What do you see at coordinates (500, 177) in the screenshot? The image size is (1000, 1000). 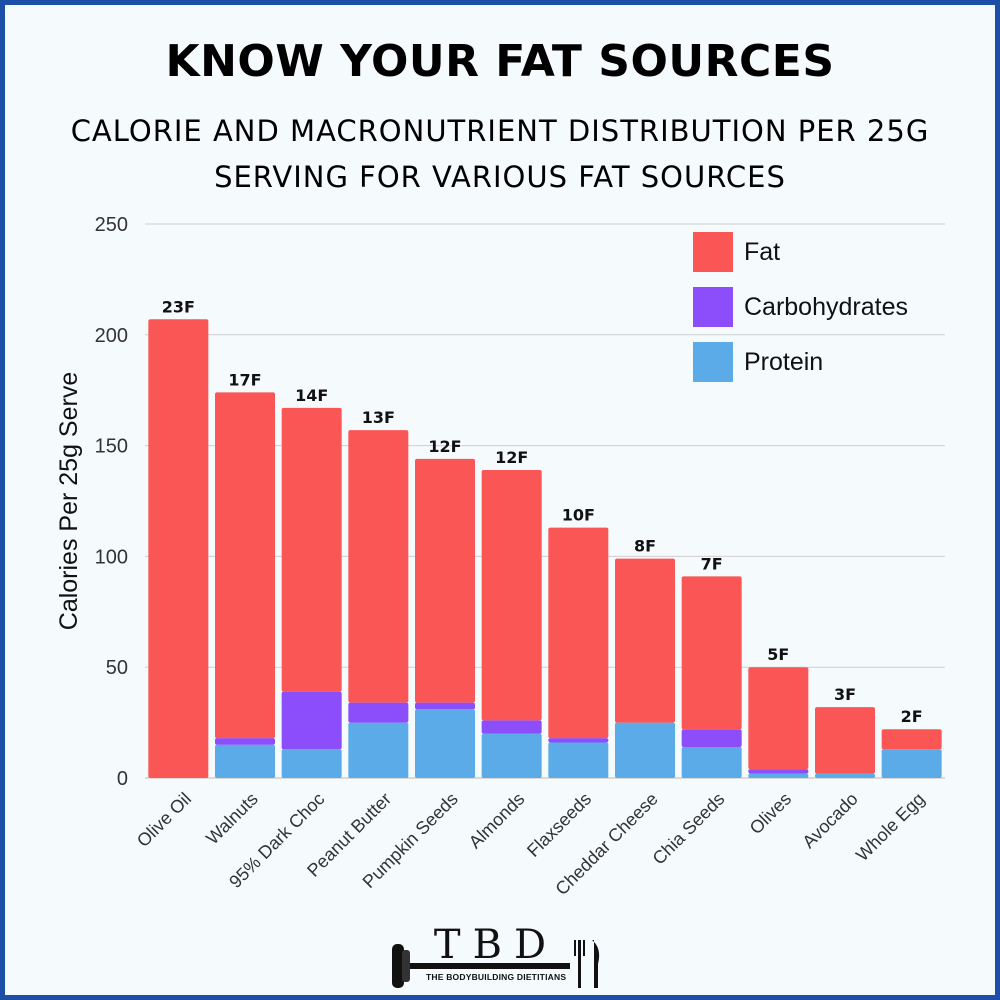 I see `subtitle-line-2: SERVING FOR VARIOUS FAT SOURCES` at bounding box center [500, 177].